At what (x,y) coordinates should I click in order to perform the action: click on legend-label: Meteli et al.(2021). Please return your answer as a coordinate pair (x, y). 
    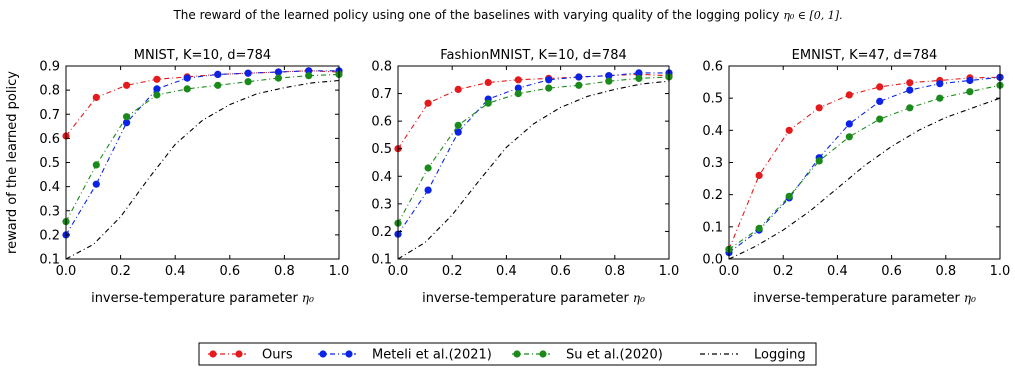
    Looking at the image, I should click on (432, 355).